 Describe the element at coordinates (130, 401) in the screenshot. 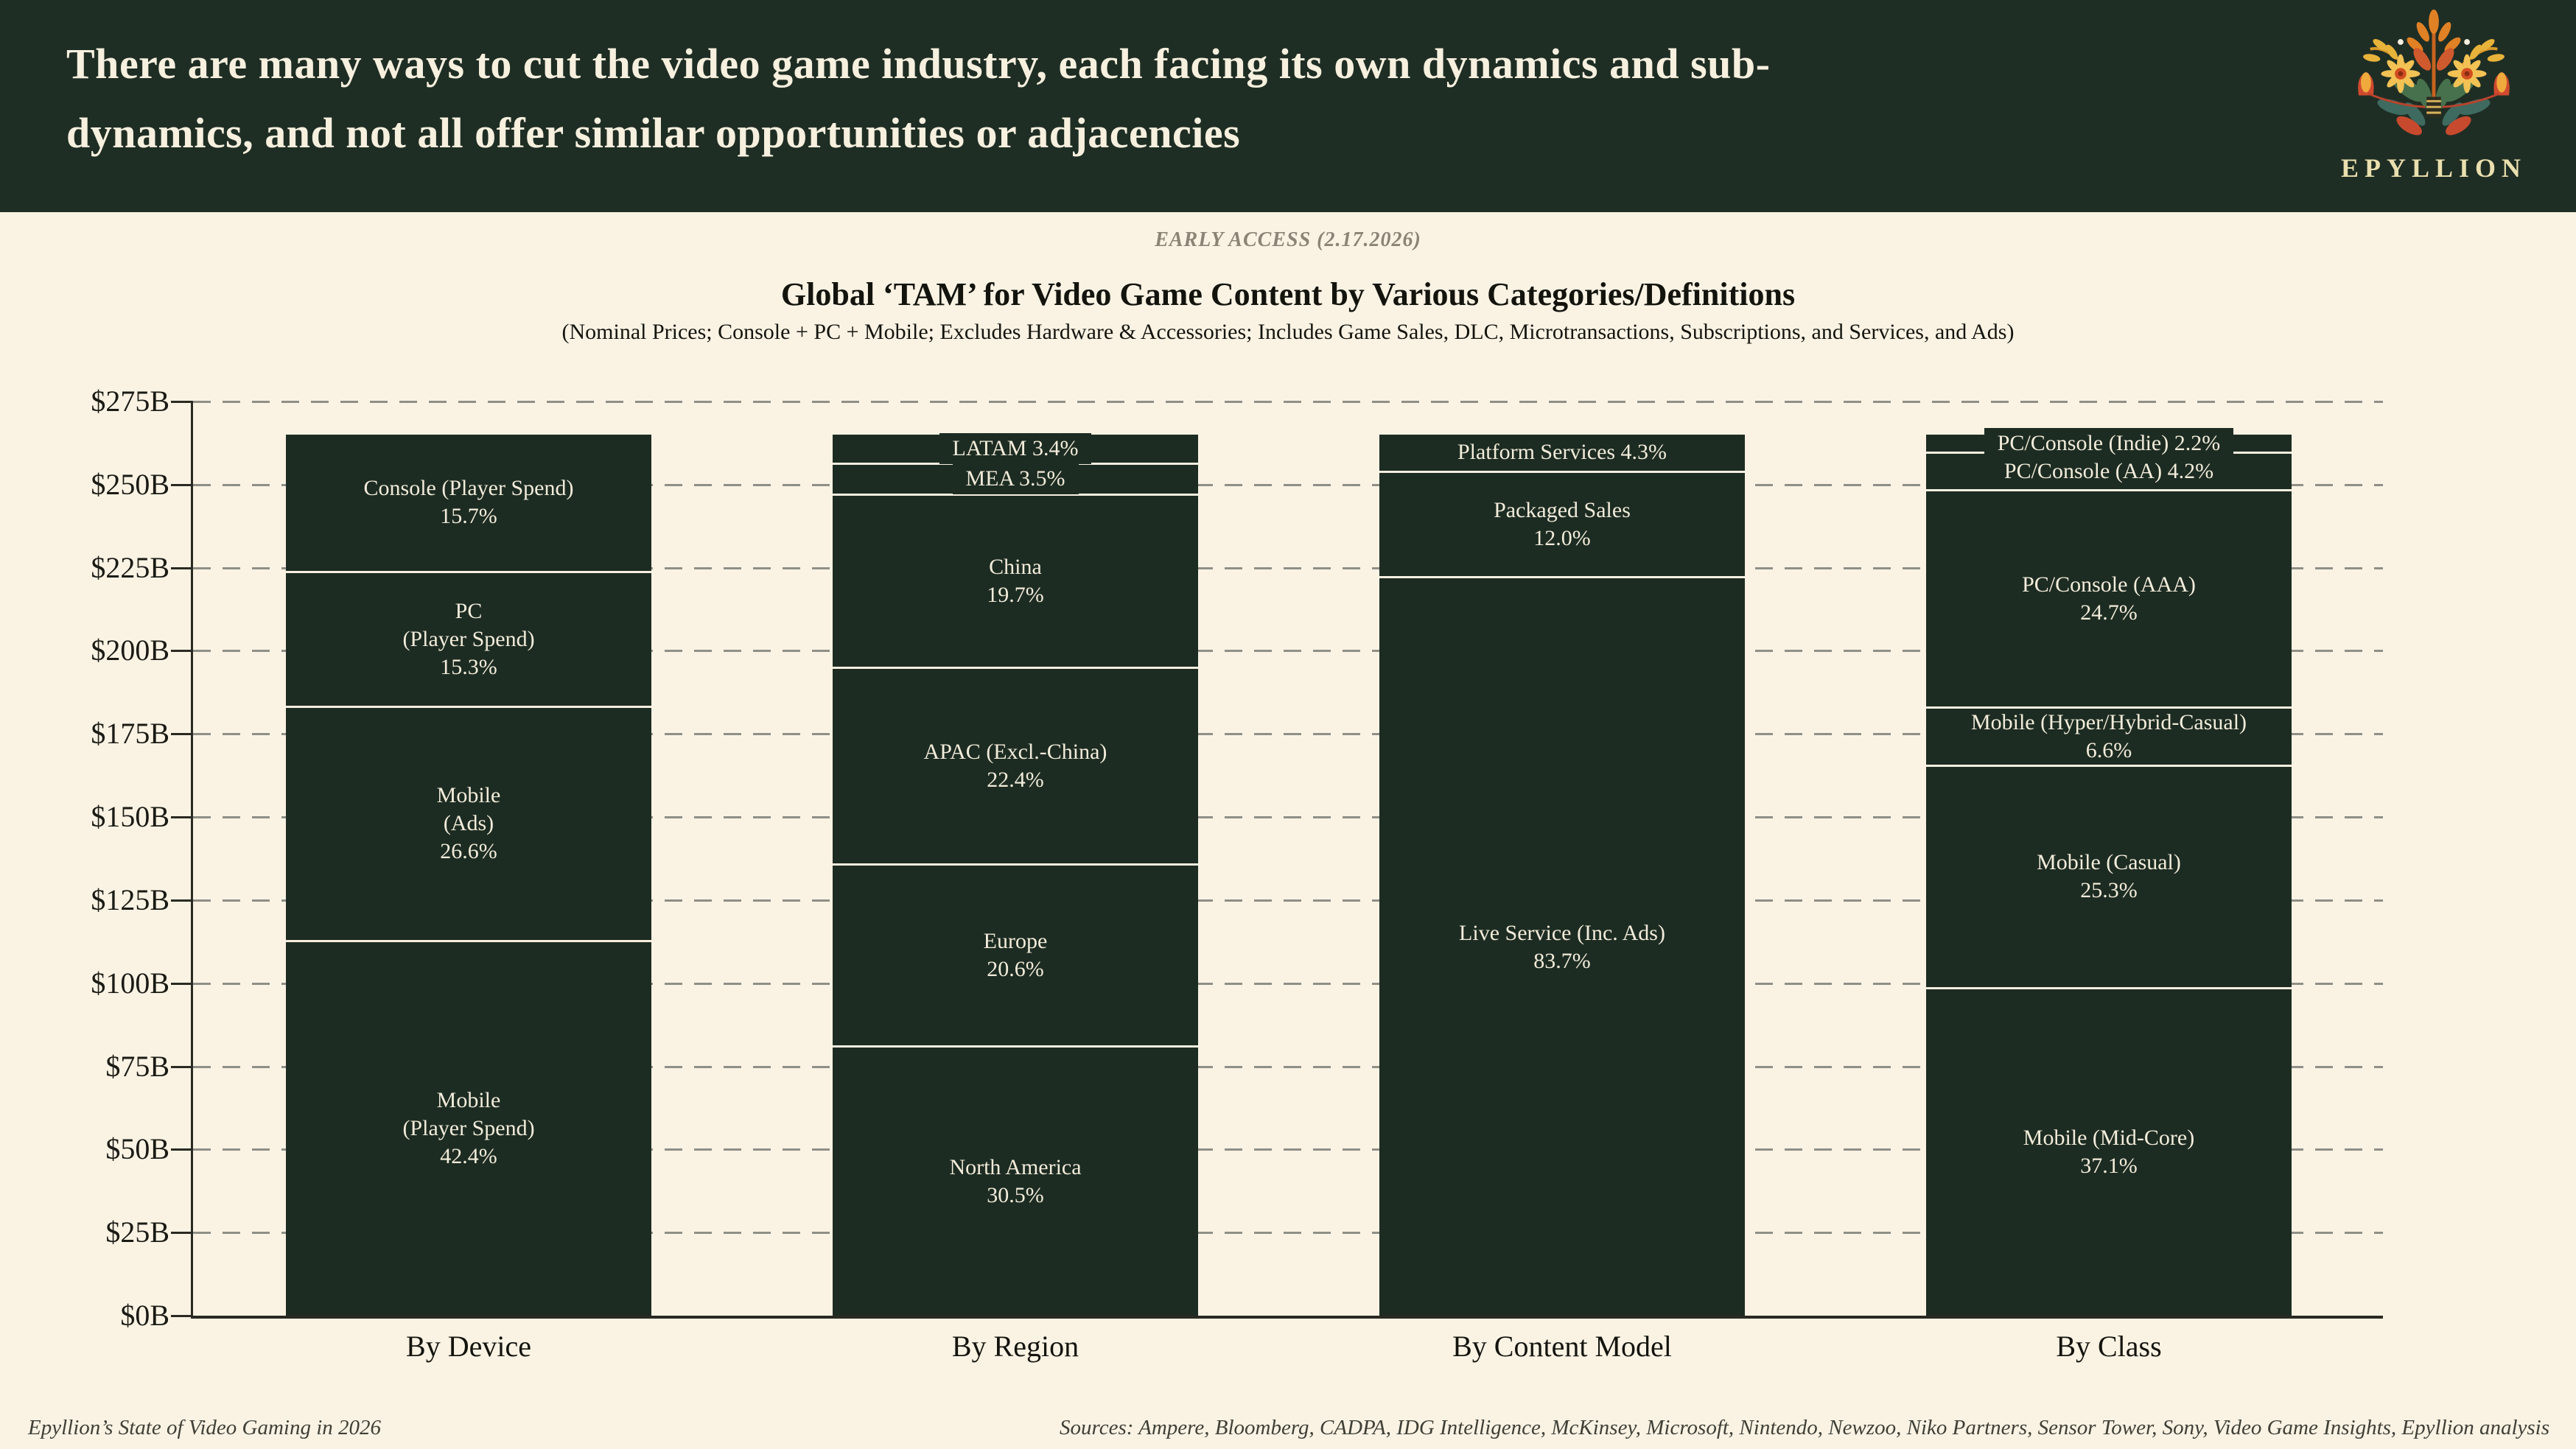

I see `y-axis-tick-label: $275B` at that location.